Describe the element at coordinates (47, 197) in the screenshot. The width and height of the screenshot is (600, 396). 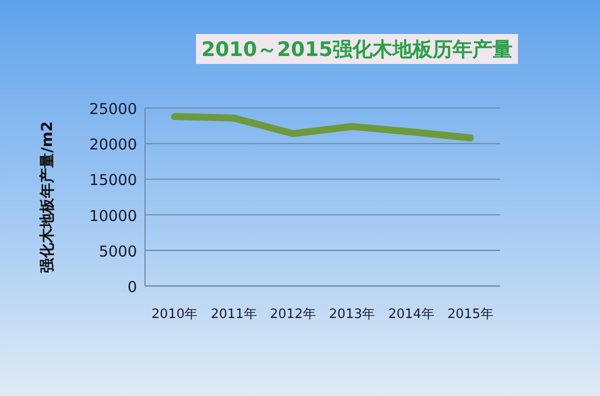
I see `y-axis-title: 强化木地板年产量/m2` at that location.